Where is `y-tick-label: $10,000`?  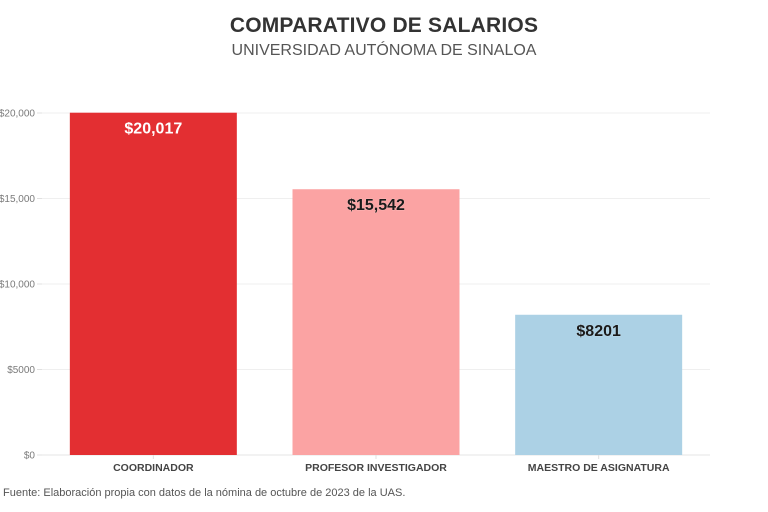
y-tick-label: $10,000 is located at coordinates (17, 285).